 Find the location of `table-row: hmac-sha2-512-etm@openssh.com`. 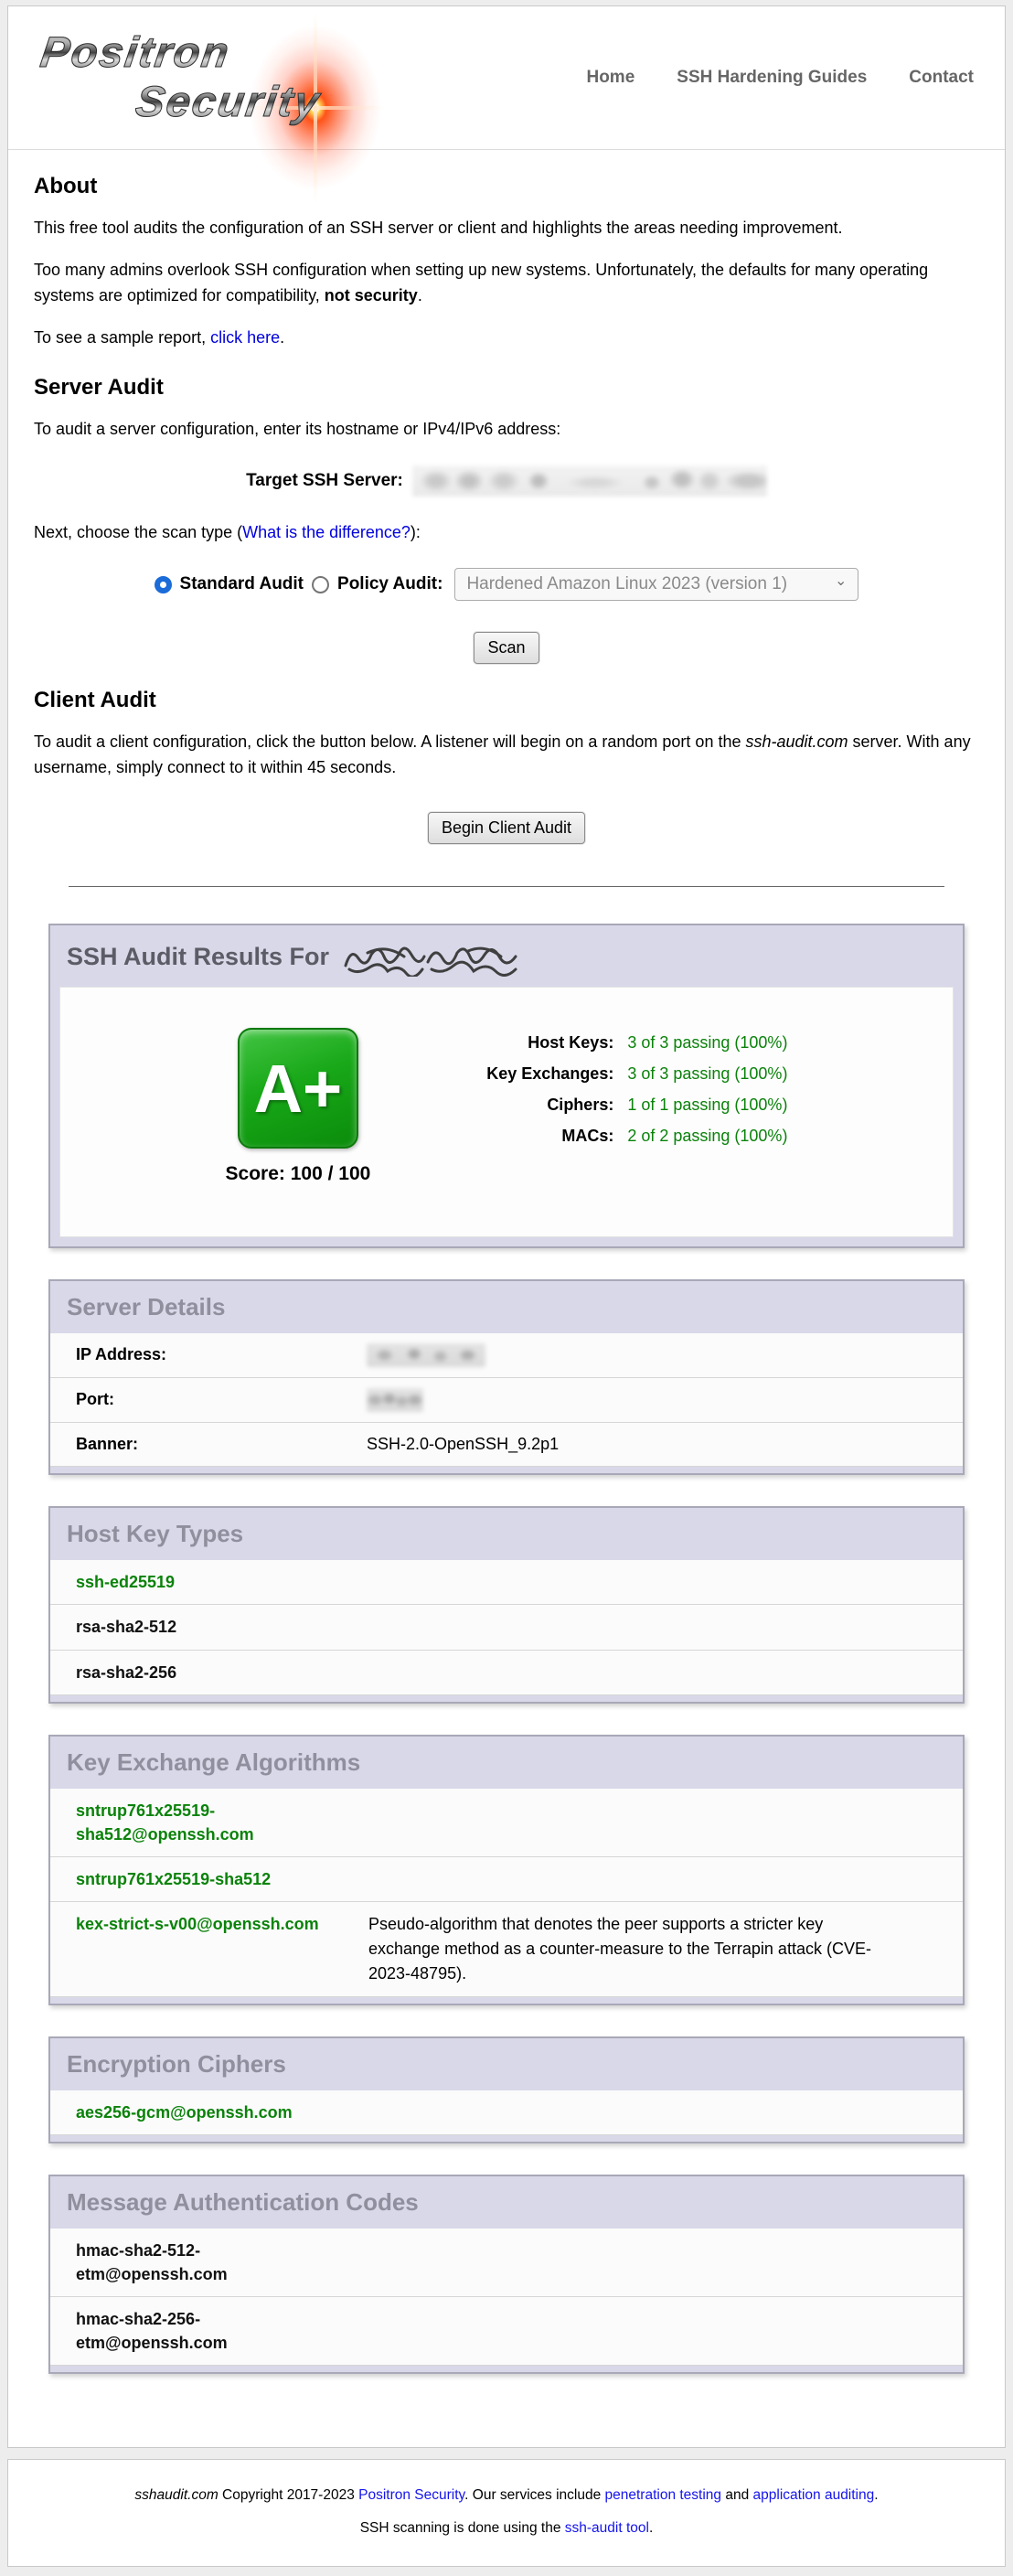

table-row: hmac-sha2-512-etm@openssh.com is located at coordinates (506, 2263).